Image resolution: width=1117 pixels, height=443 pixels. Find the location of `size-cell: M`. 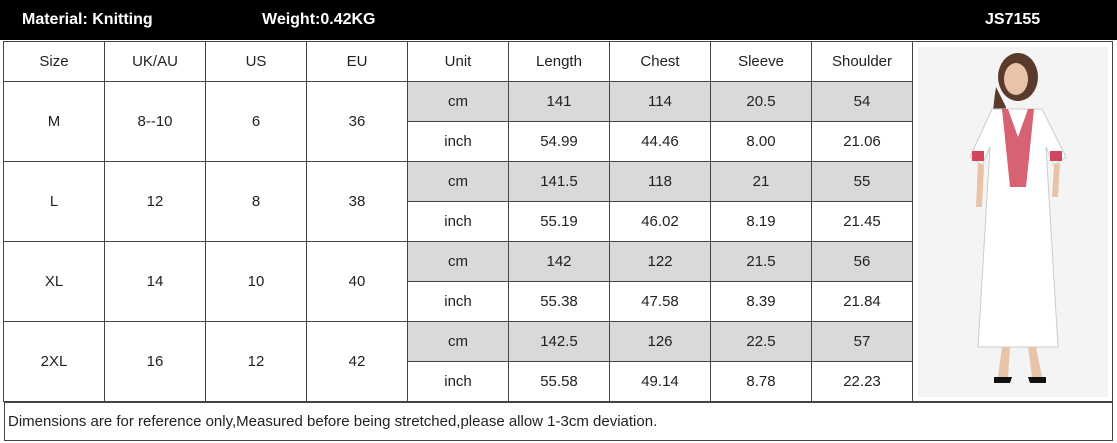

size-cell: M is located at coordinates (54, 121).